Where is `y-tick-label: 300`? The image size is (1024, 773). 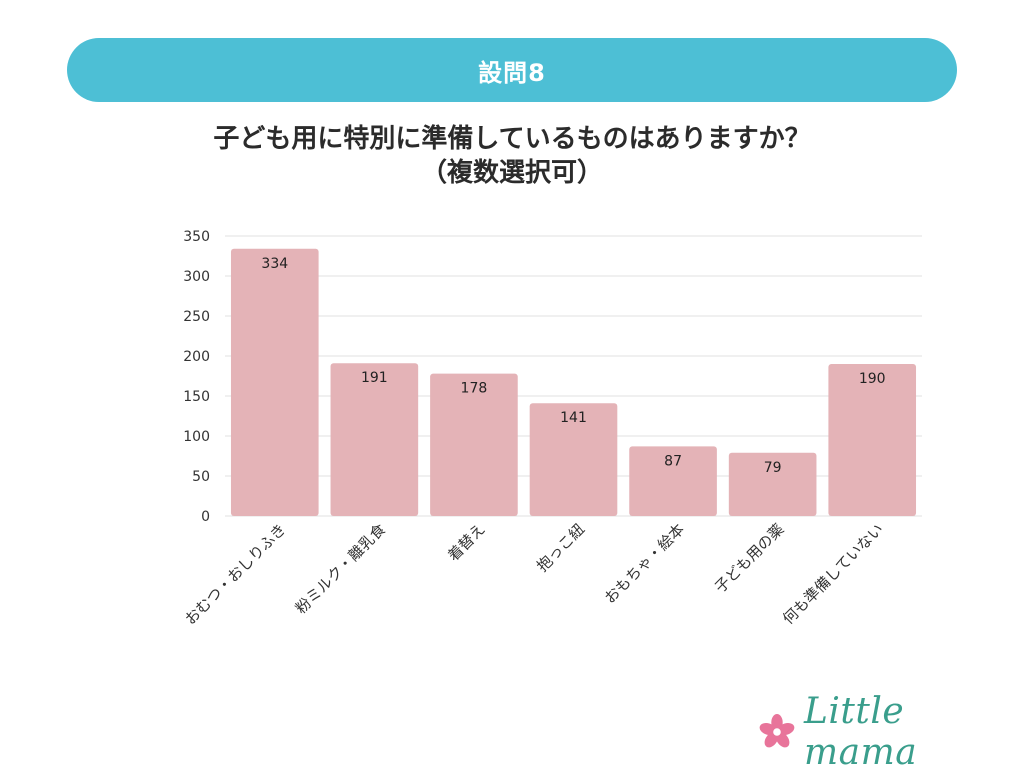
y-tick-label: 300 is located at coordinates (196, 277).